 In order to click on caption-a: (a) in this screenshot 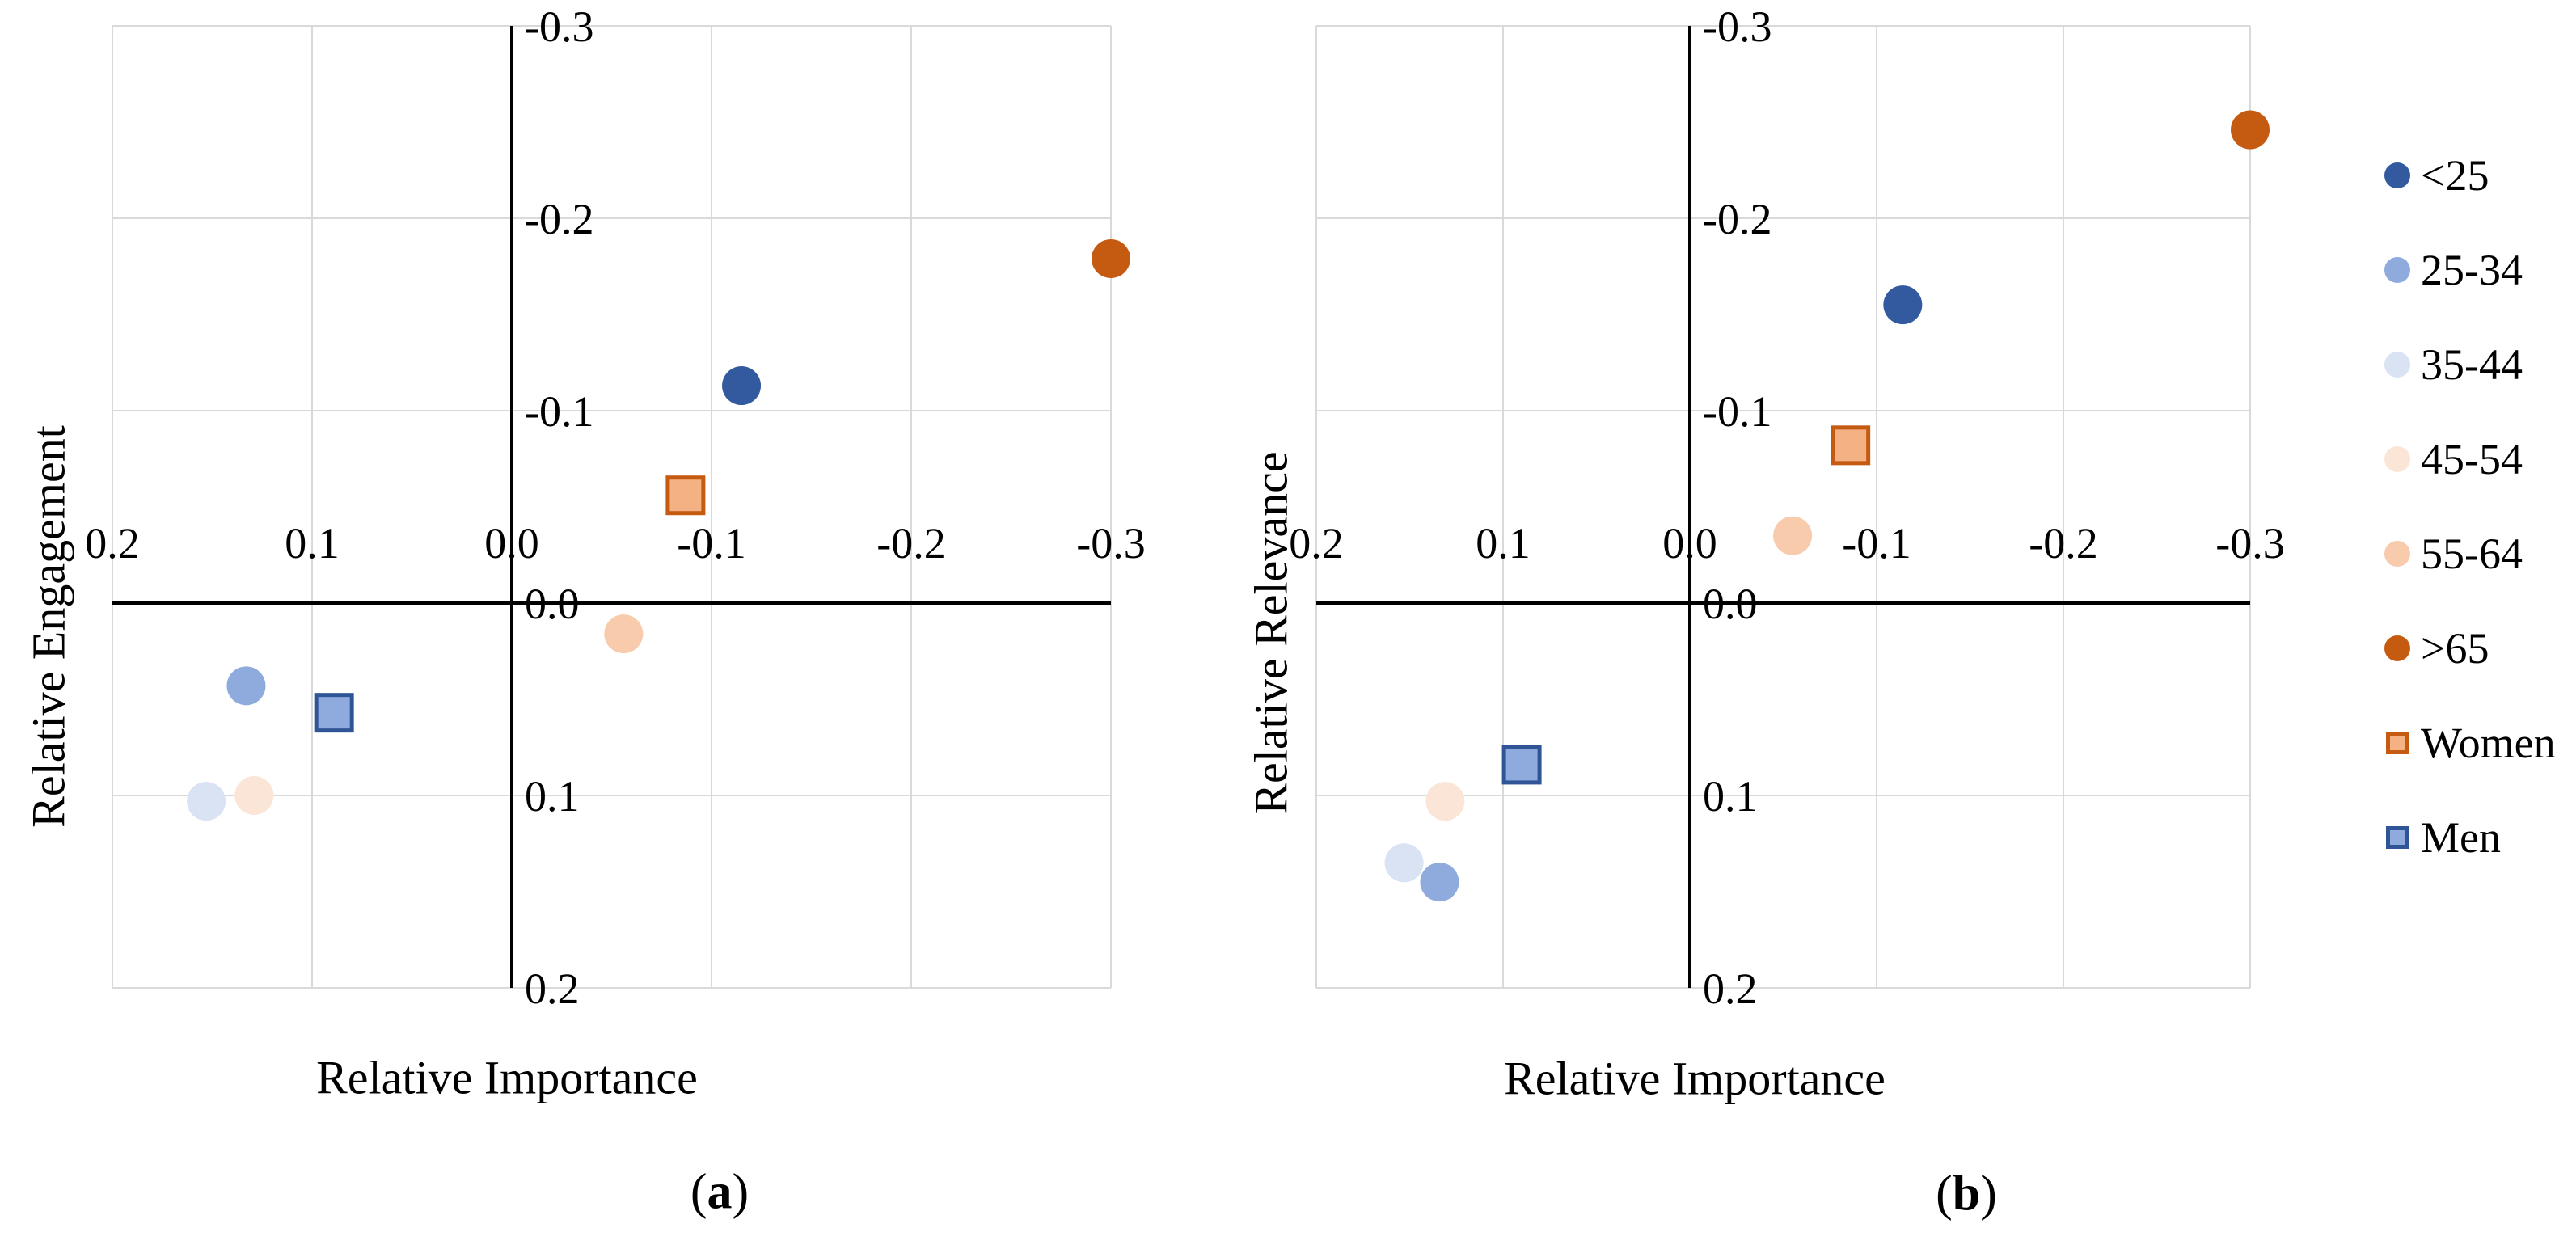, I will do `click(719, 1193)`.